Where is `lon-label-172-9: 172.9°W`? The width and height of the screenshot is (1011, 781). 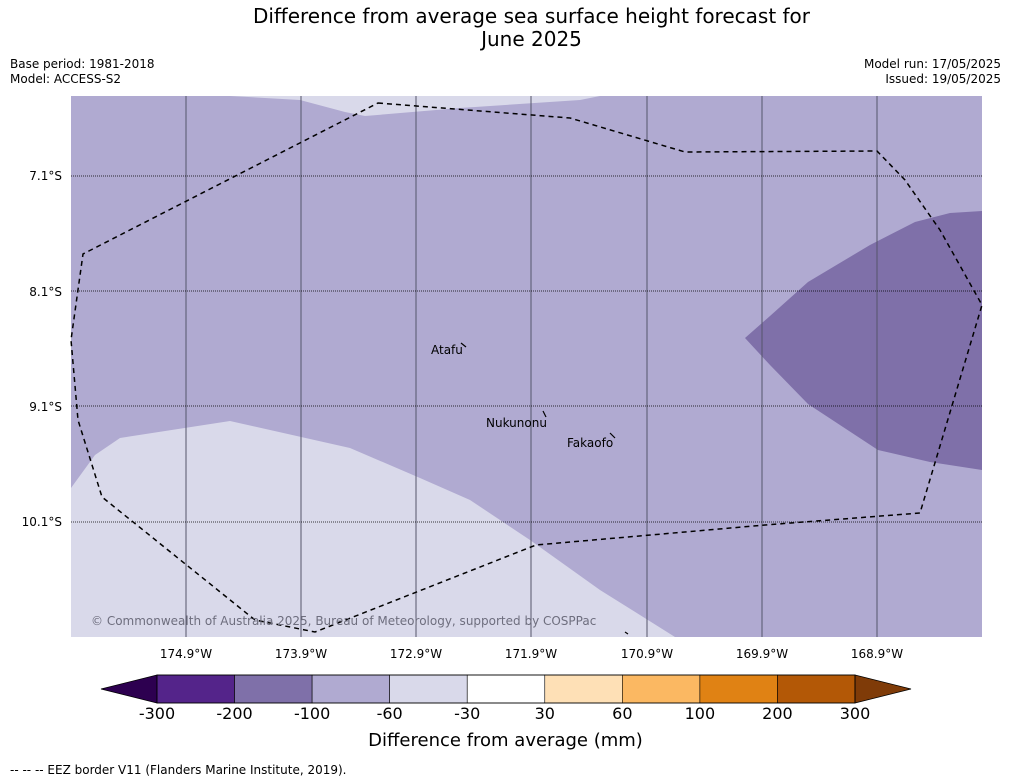
lon-label-172-9: 172.9°W is located at coordinates (416, 654).